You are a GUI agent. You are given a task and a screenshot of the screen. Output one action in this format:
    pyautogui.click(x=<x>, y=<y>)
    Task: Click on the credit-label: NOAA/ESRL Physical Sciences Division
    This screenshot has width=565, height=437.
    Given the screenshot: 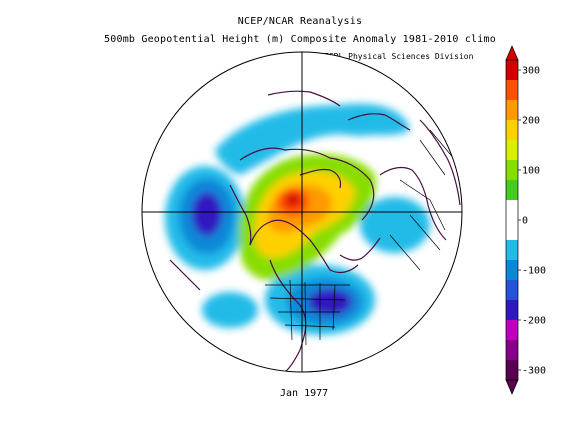 What is the action you would take?
    pyautogui.click(x=387, y=56)
    